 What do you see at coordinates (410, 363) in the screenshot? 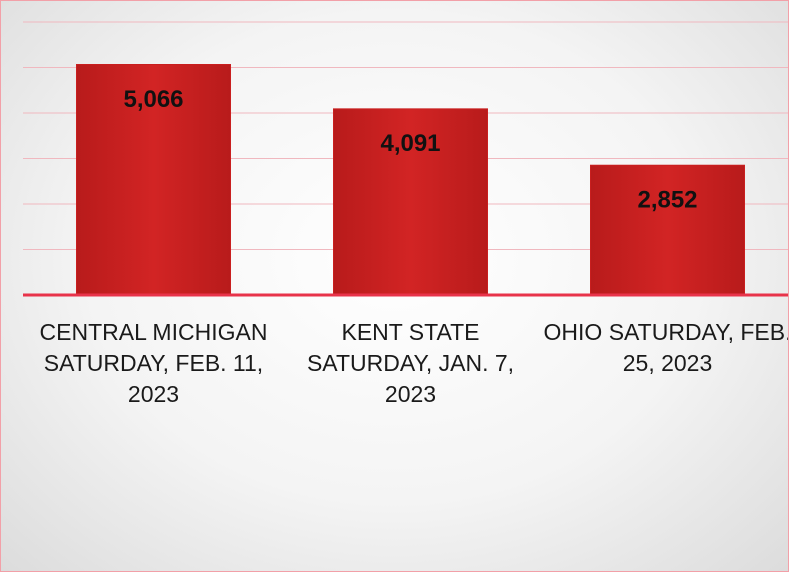
I see `x-tick-label: KENT STATE SATURDAY, JAN. 7, 2023` at bounding box center [410, 363].